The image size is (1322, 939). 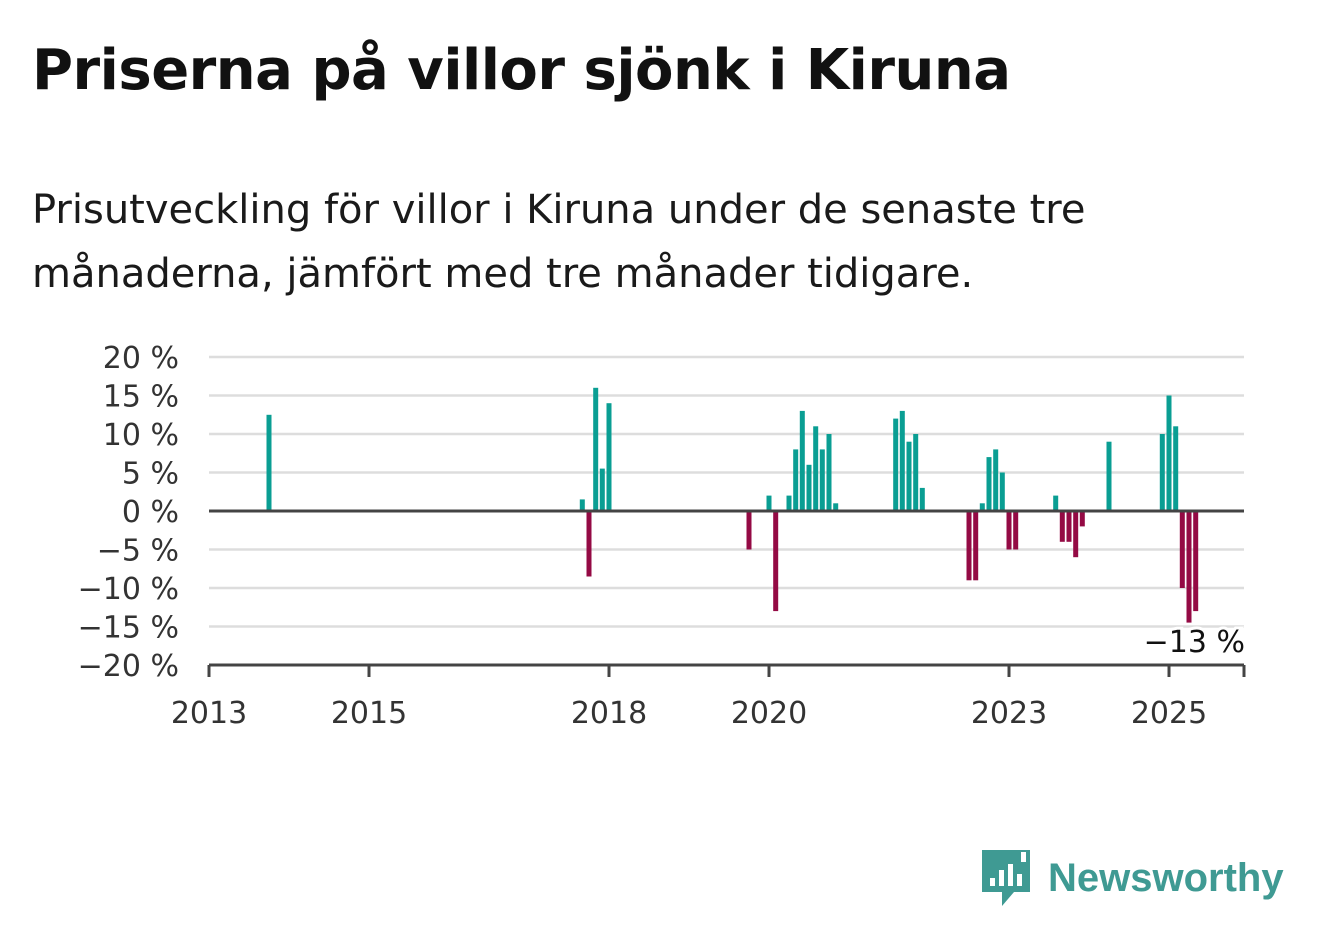 What do you see at coordinates (1166, 877) in the screenshot?
I see `brand-name: Newsworthy` at bounding box center [1166, 877].